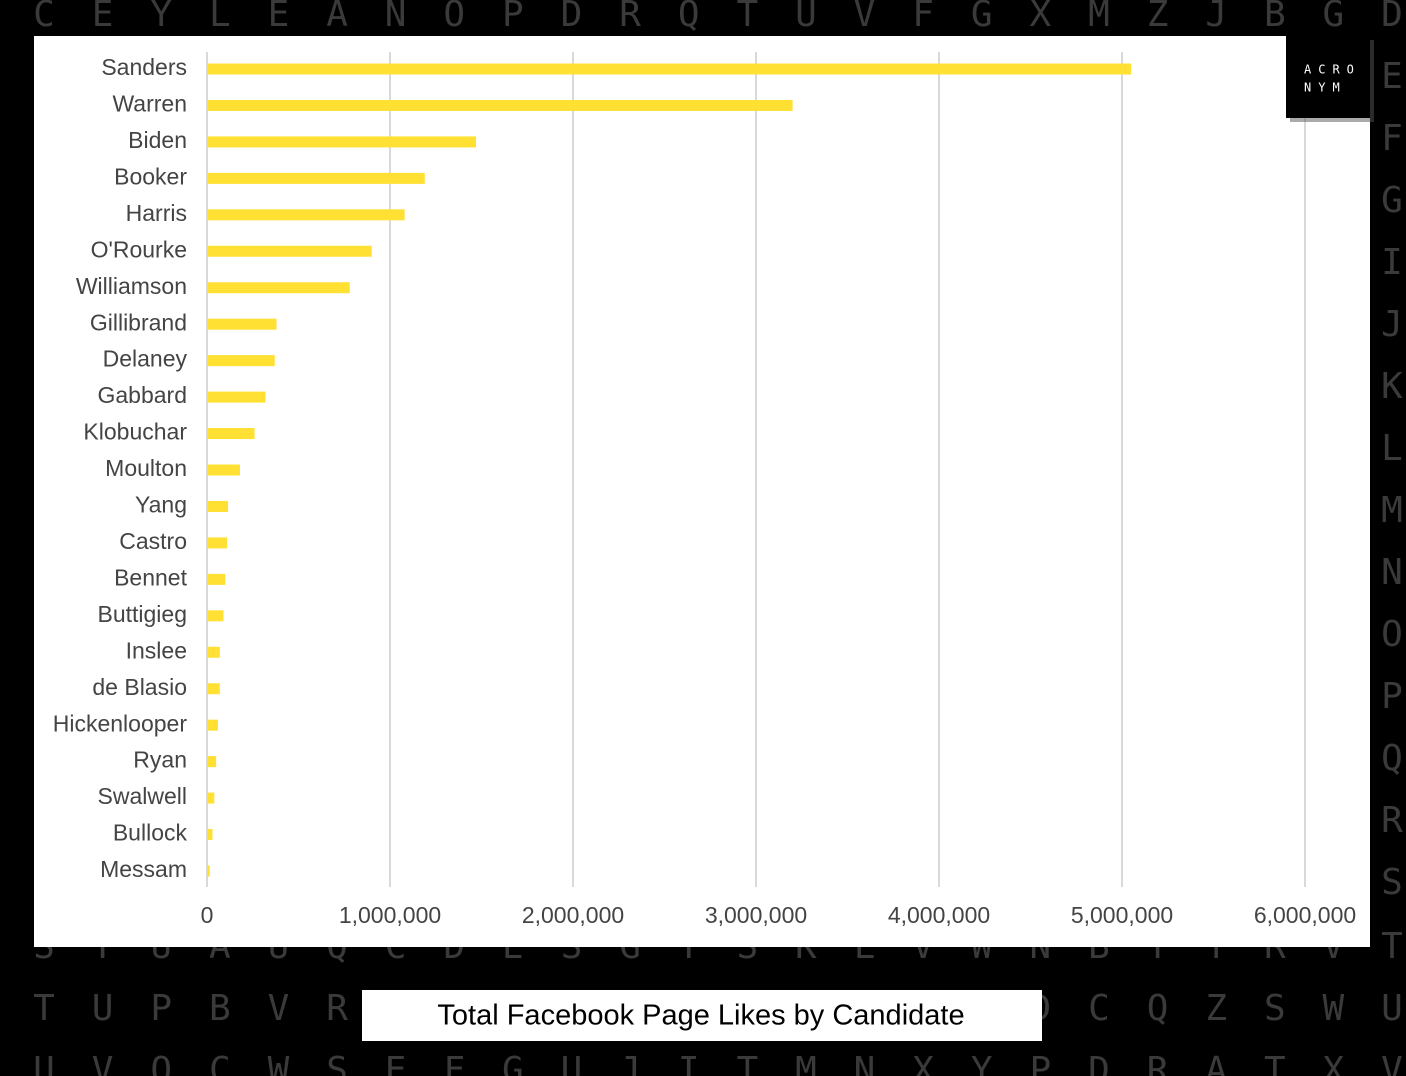 This screenshot has width=1406, height=1076. Describe the element at coordinates (120, 723) in the screenshot. I see `y-tick-label: Hickenlooper` at that location.